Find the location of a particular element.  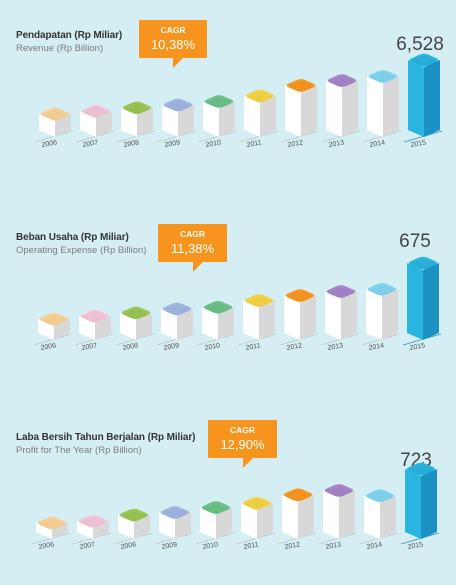

cagr-value: 12,90% is located at coordinates (242, 444).